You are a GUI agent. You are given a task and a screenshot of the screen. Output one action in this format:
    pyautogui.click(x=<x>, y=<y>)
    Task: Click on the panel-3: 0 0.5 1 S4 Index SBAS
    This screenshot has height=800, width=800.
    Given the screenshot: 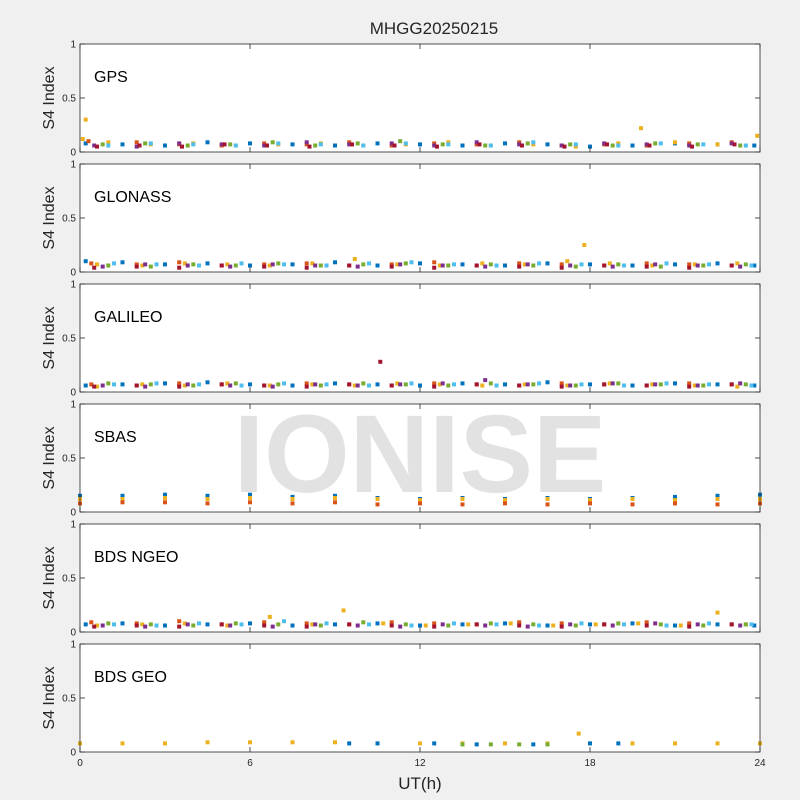 What is the action you would take?
    pyautogui.click(x=401, y=459)
    